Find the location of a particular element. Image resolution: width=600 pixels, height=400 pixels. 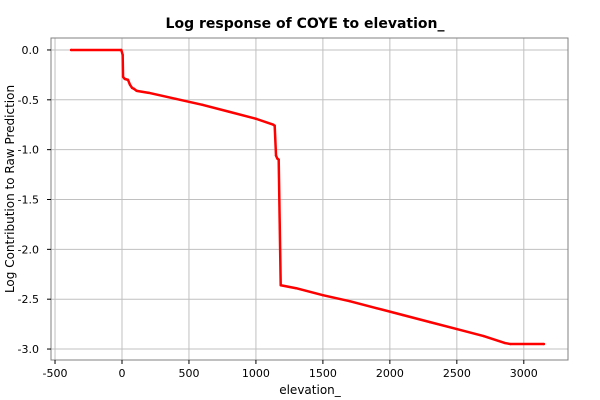

y-tick-label: -1.5 is located at coordinates (28, 199).